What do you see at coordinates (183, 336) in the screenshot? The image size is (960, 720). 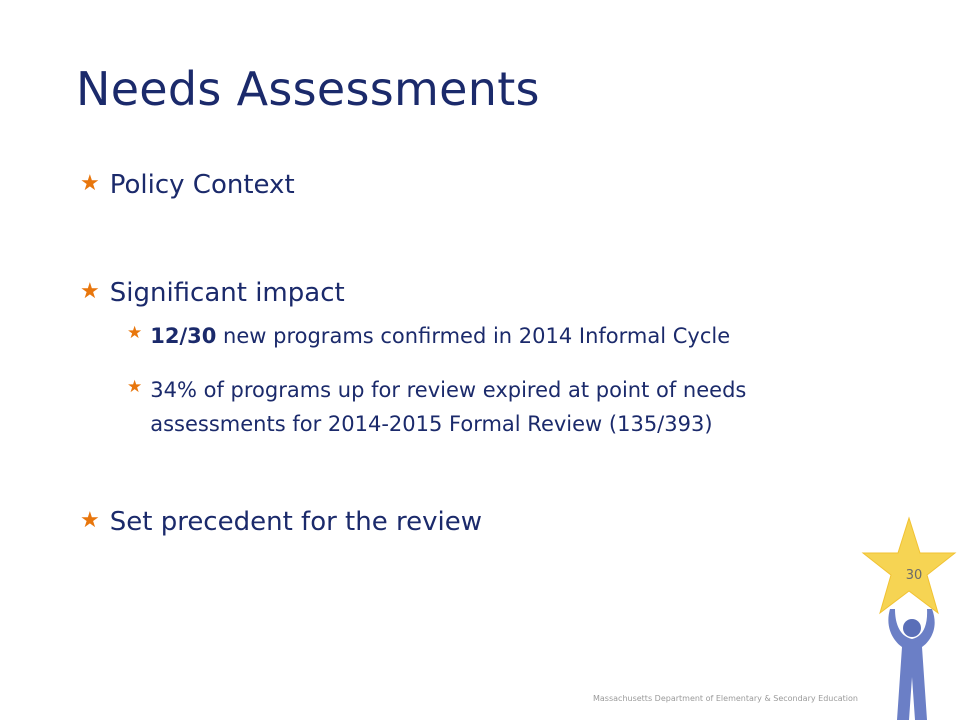 I see `bold-fraction: 12/30` at bounding box center [183, 336].